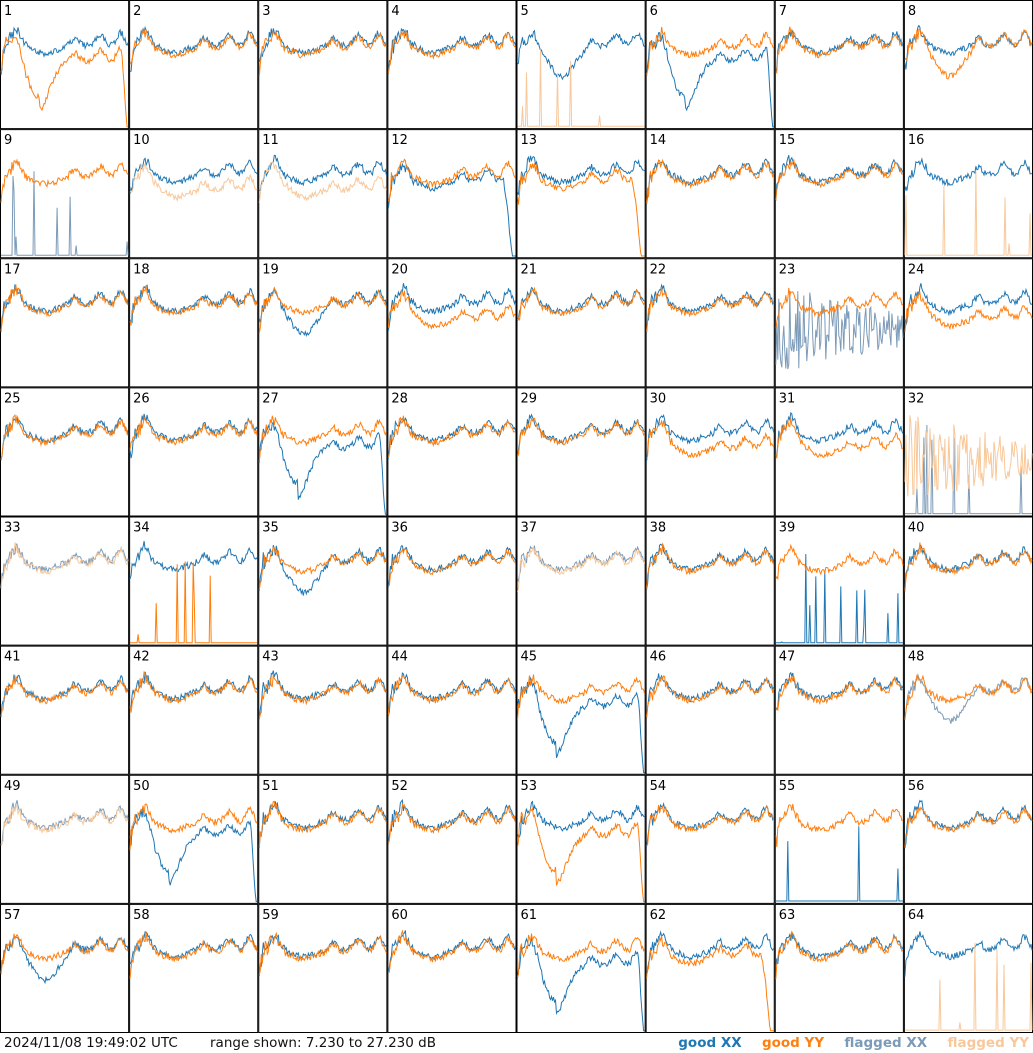  I want to click on tile-number: 14, so click(658, 140).